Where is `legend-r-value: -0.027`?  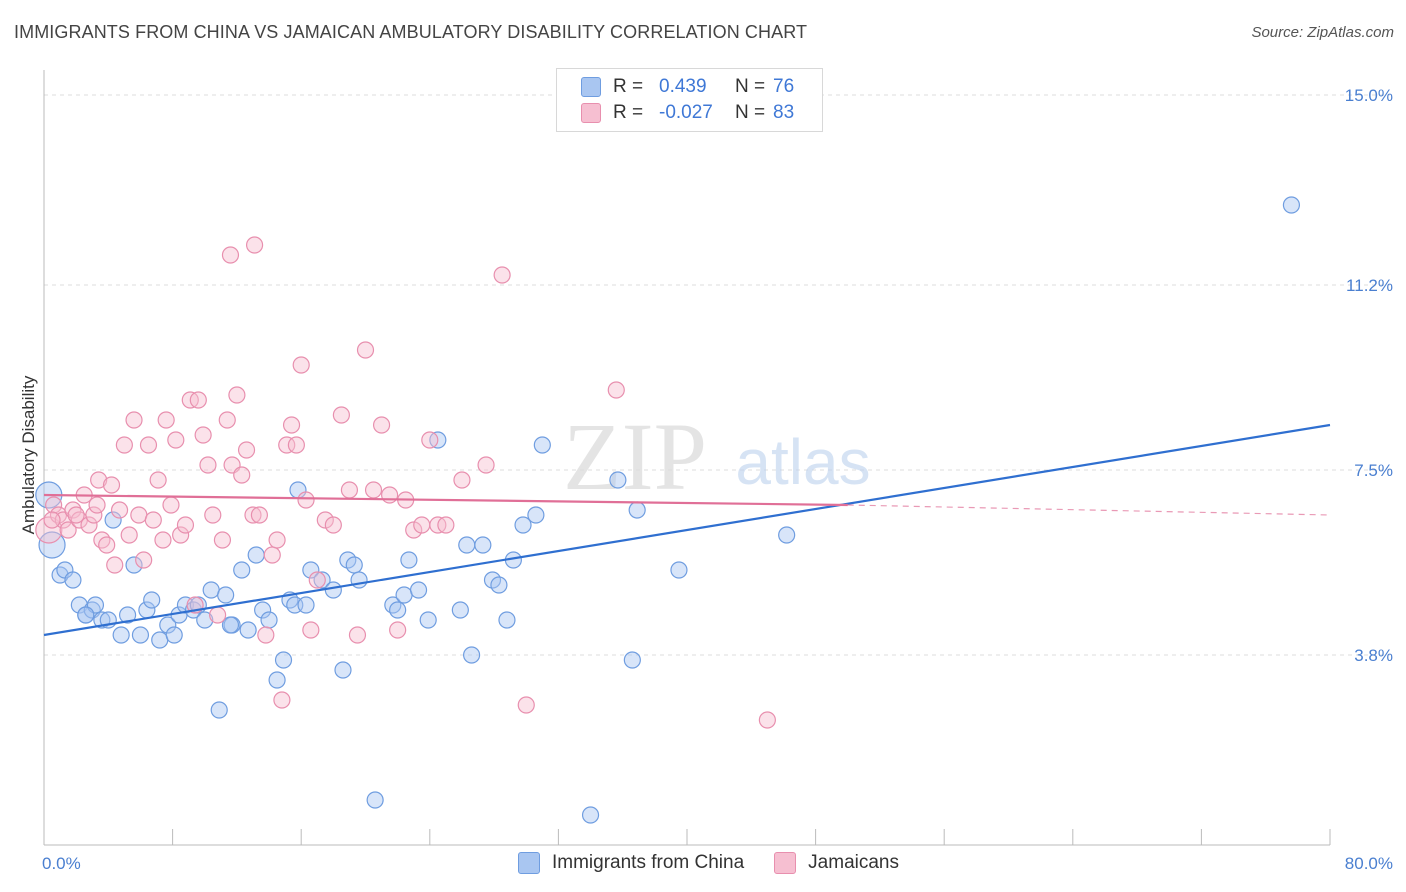 legend-r-value: -0.027 is located at coordinates (686, 112).